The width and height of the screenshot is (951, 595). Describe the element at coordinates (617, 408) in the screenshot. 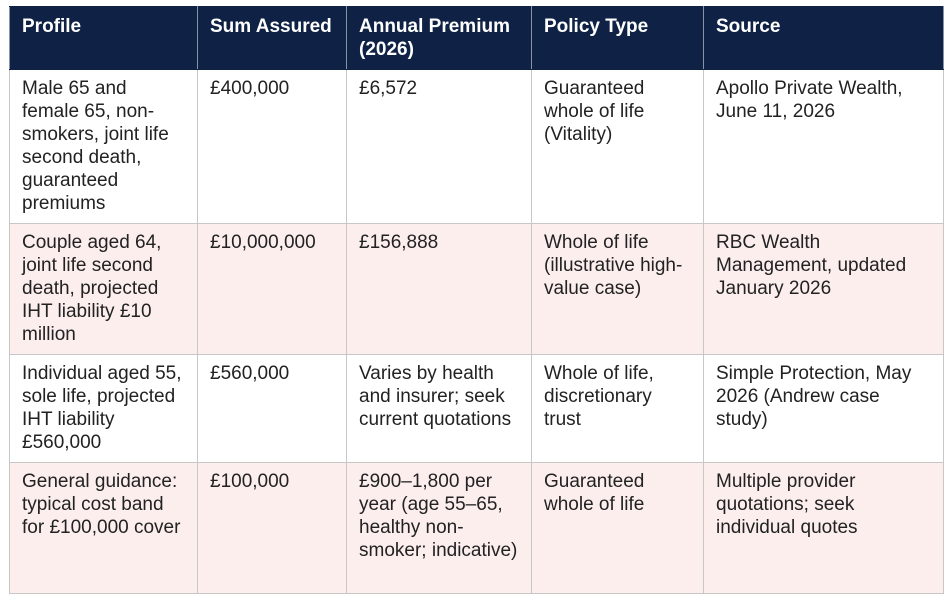

I see `cell-policy-type: Whole of life, discretionary trust` at that location.